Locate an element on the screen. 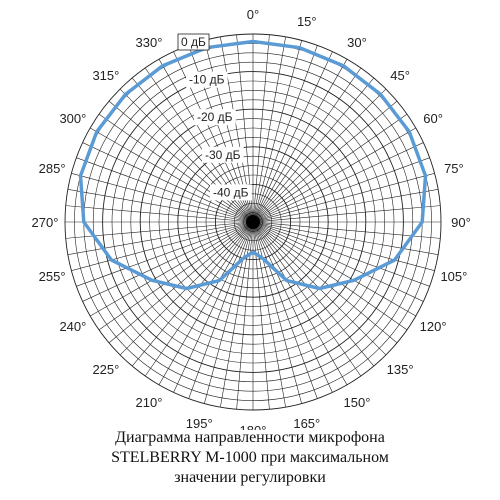 The width and height of the screenshot is (500, 500). angle-label: 0° is located at coordinates (253, 14).